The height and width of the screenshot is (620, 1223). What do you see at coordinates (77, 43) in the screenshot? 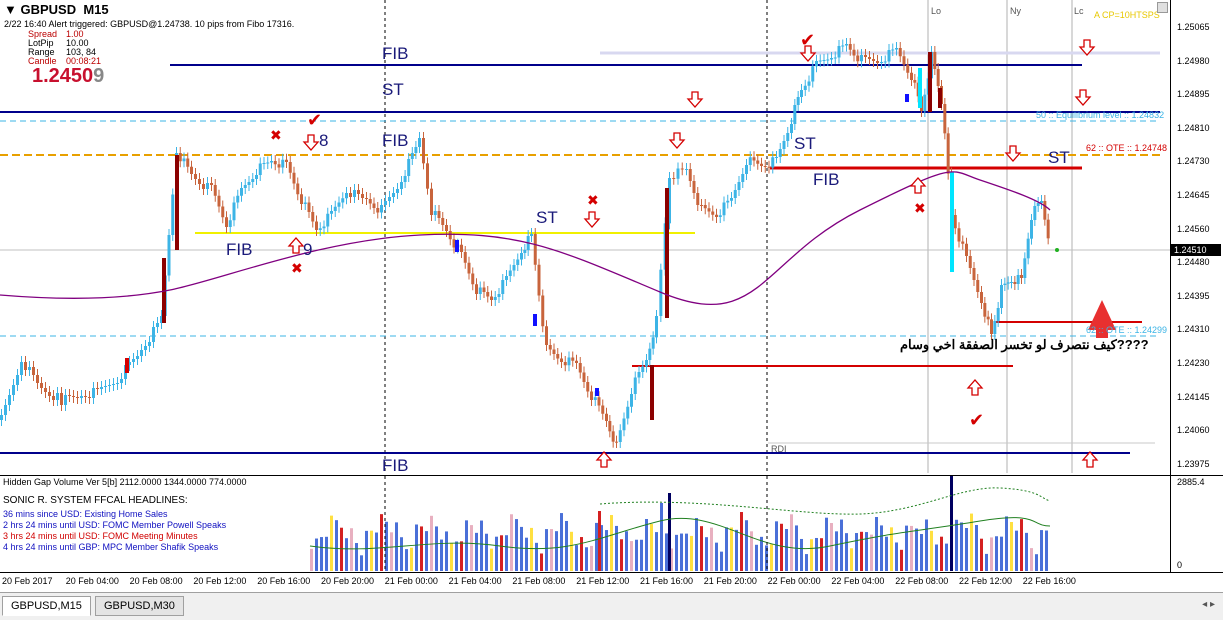
I see `lotpip-value: 10.00` at bounding box center [77, 43].